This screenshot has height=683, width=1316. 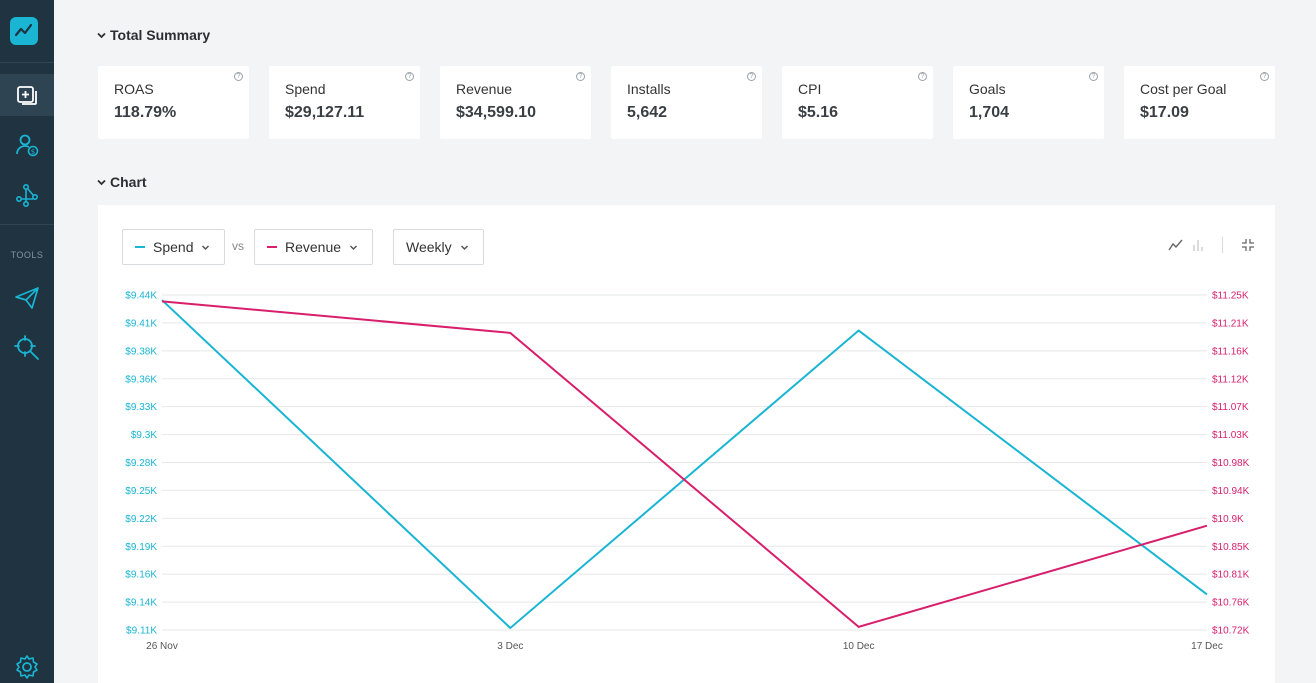 I want to click on y-left-tick-label: $9.25K, so click(x=141, y=491).